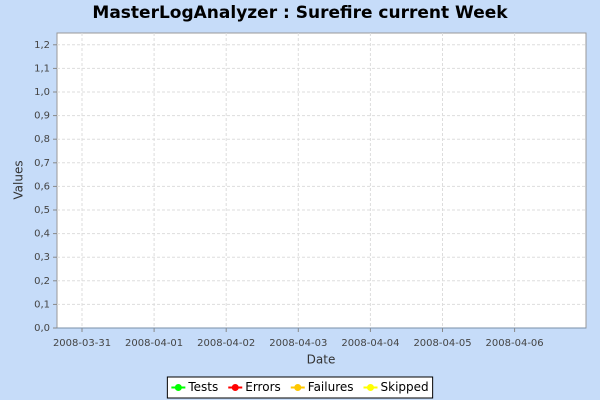 The image size is (600, 400). I want to click on legend-item: Errors, so click(254, 387).